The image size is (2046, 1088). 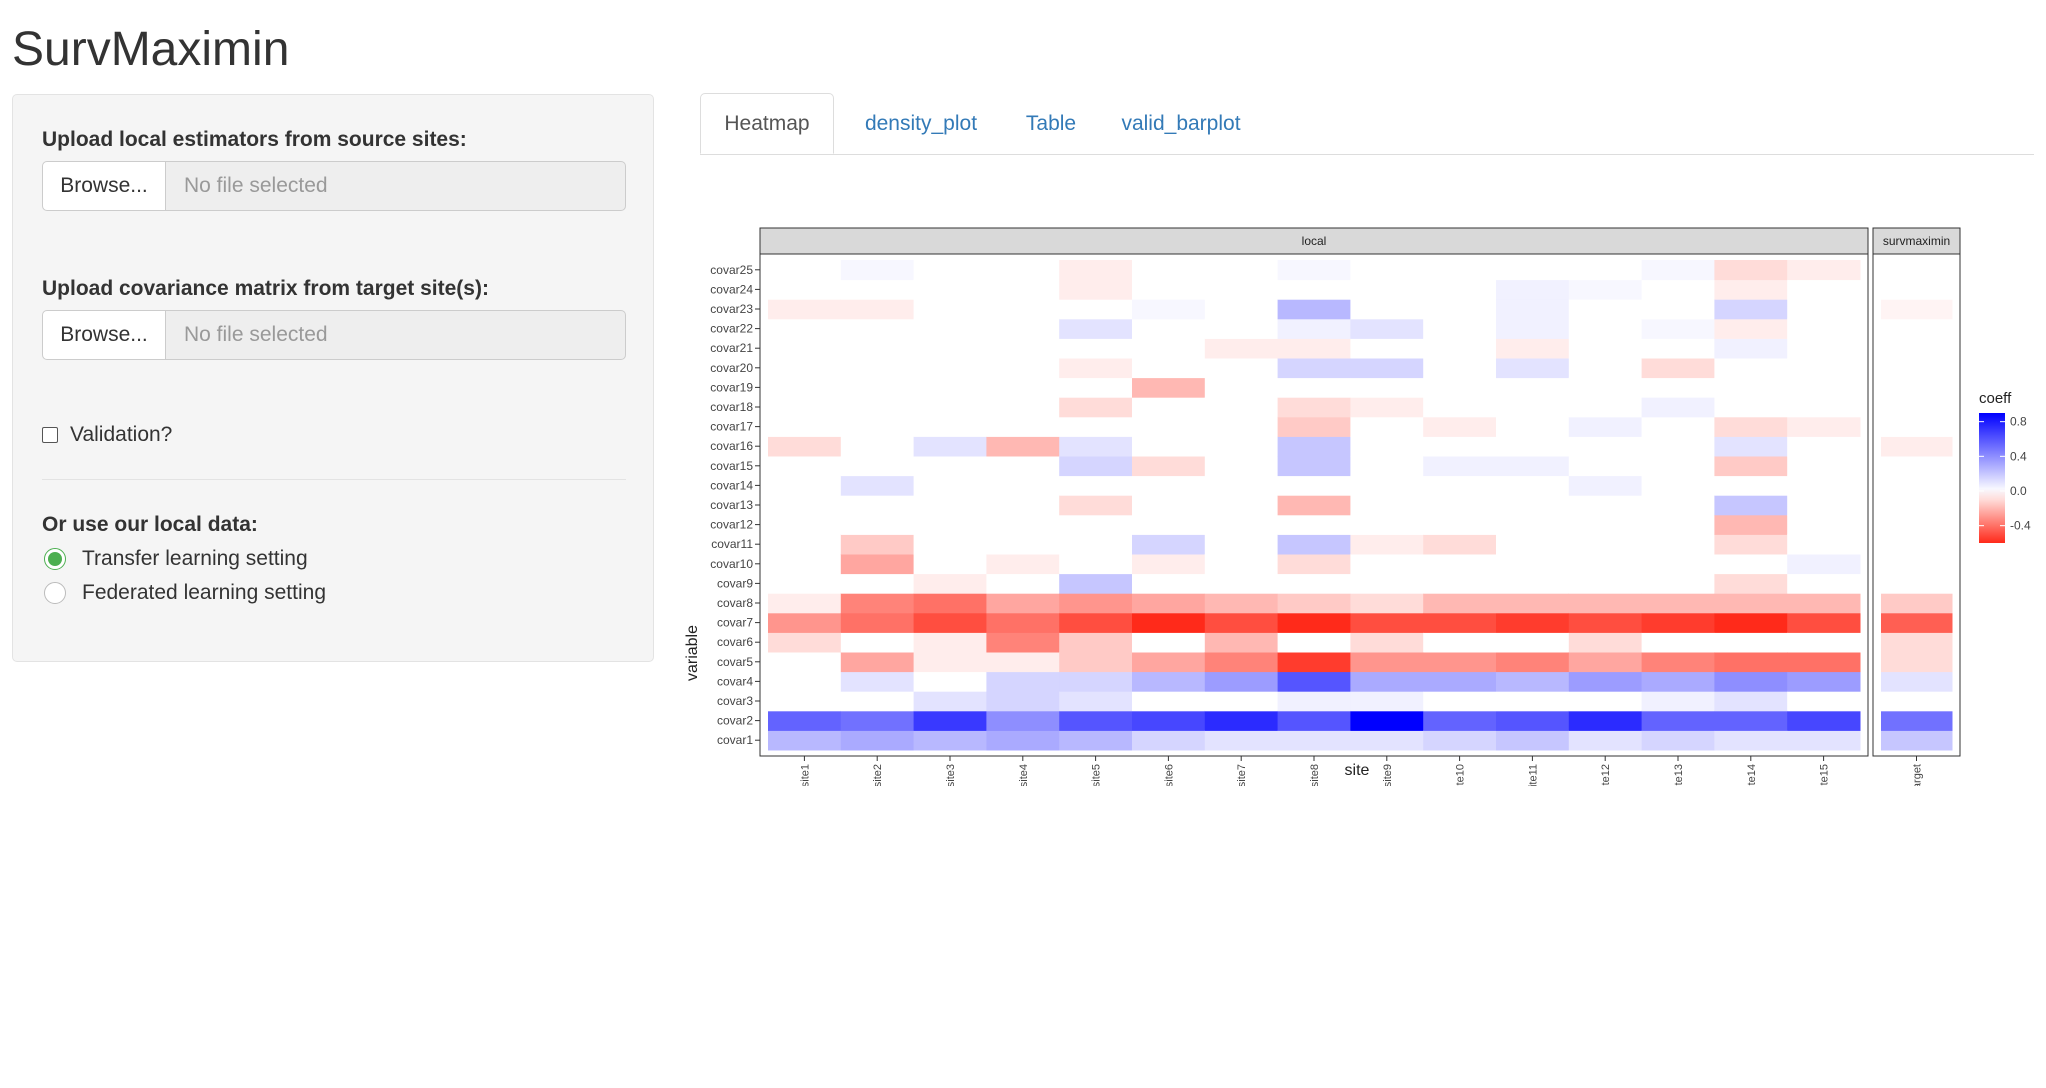 What do you see at coordinates (1181, 123) in the screenshot?
I see `tab-valid-barplot: valid_barplot` at bounding box center [1181, 123].